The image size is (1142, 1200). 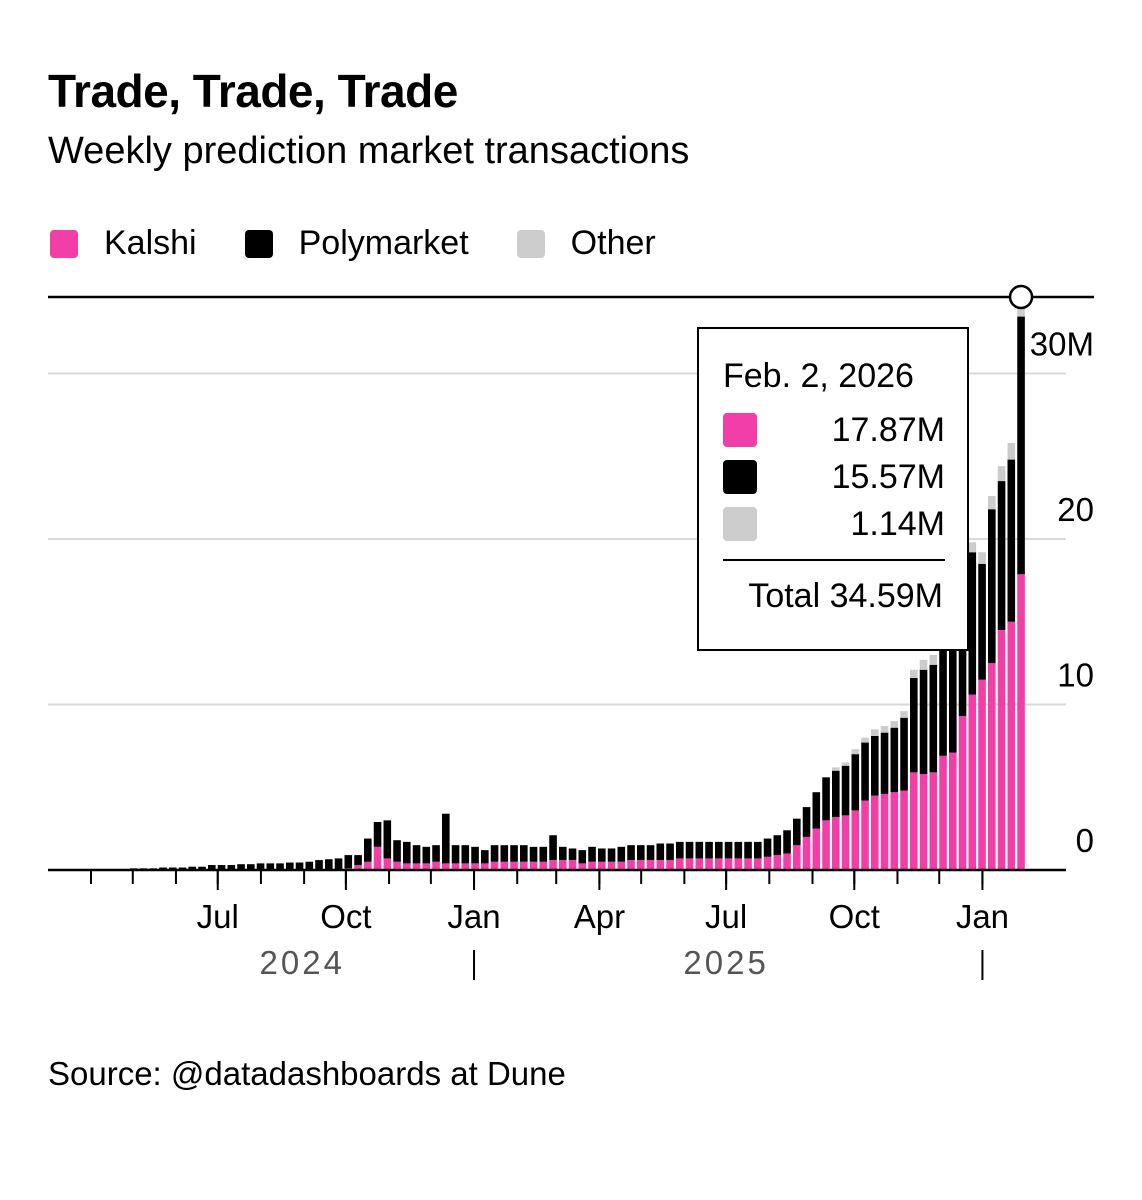 I want to click on tooltip-row-kalshi: 17.87M, so click(x=834, y=430).